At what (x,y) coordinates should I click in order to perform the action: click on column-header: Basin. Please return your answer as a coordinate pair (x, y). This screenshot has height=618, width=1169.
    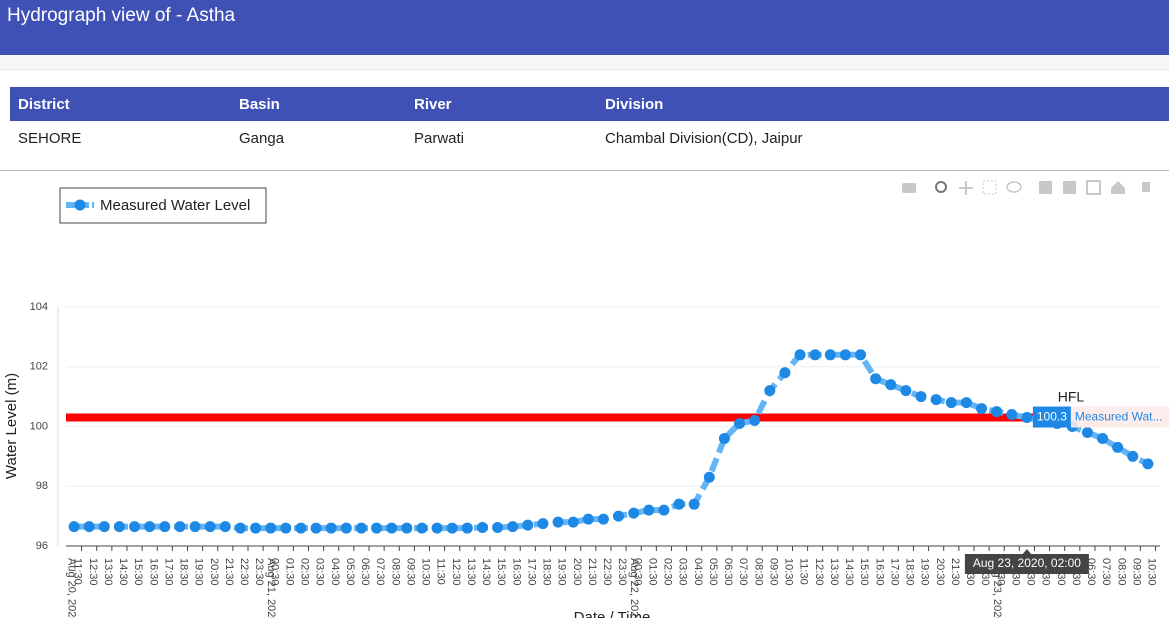
    Looking at the image, I should click on (318, 104).